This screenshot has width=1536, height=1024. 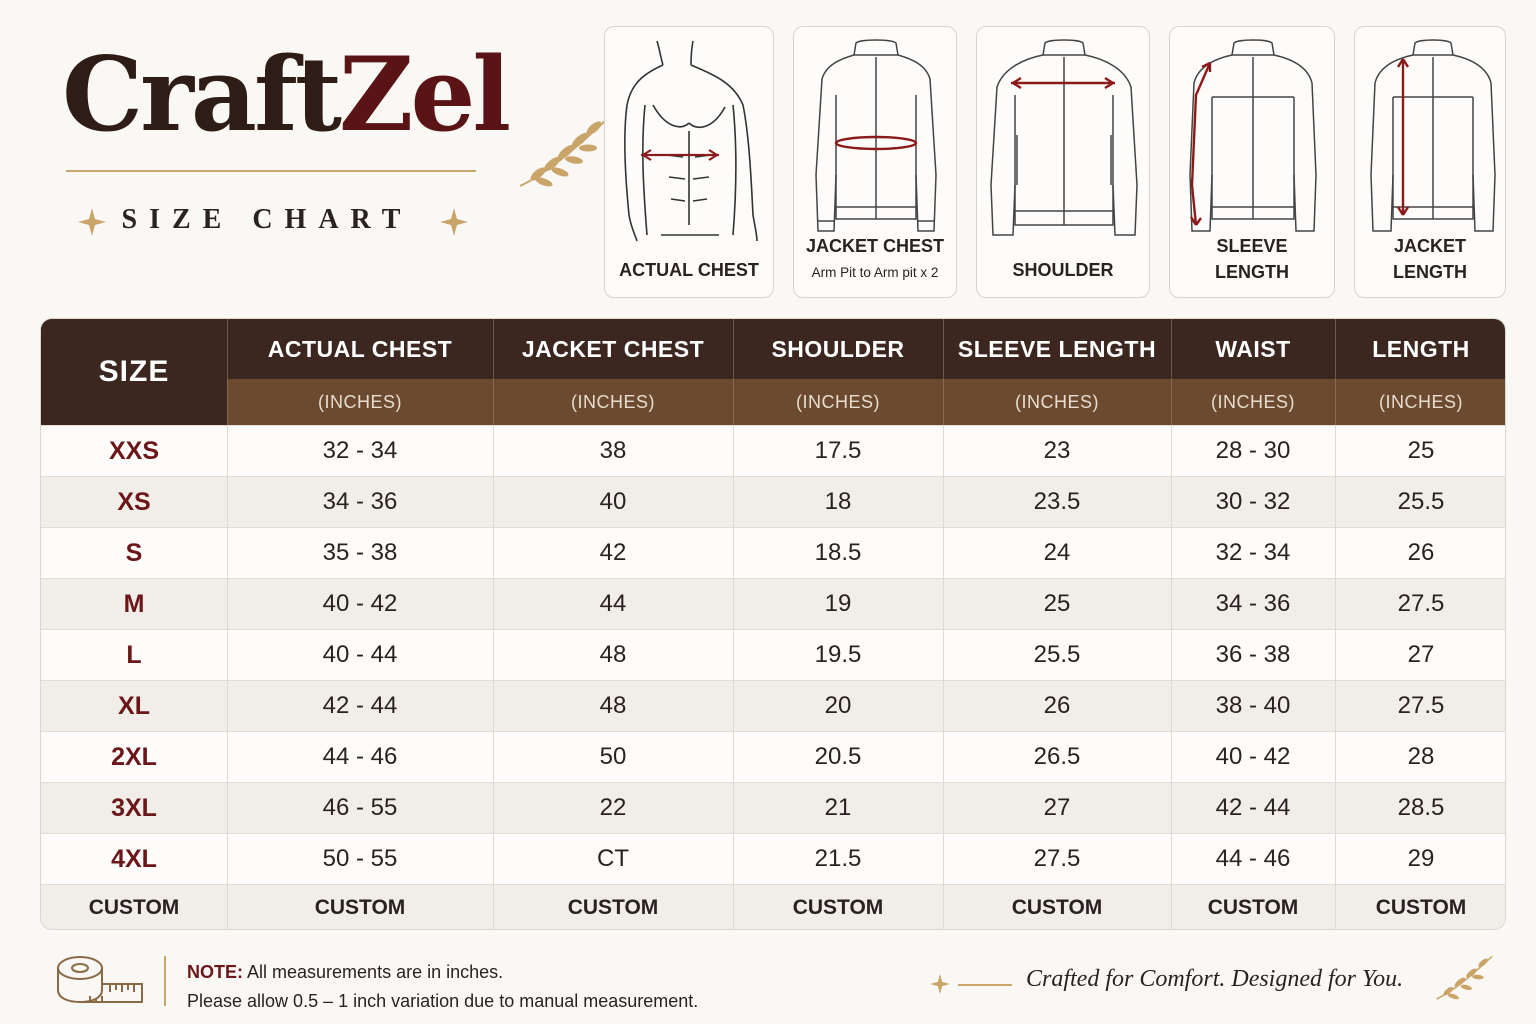 I want to click on card-jacket-length-line2: LENGTH, so click(x=1430, y=272).